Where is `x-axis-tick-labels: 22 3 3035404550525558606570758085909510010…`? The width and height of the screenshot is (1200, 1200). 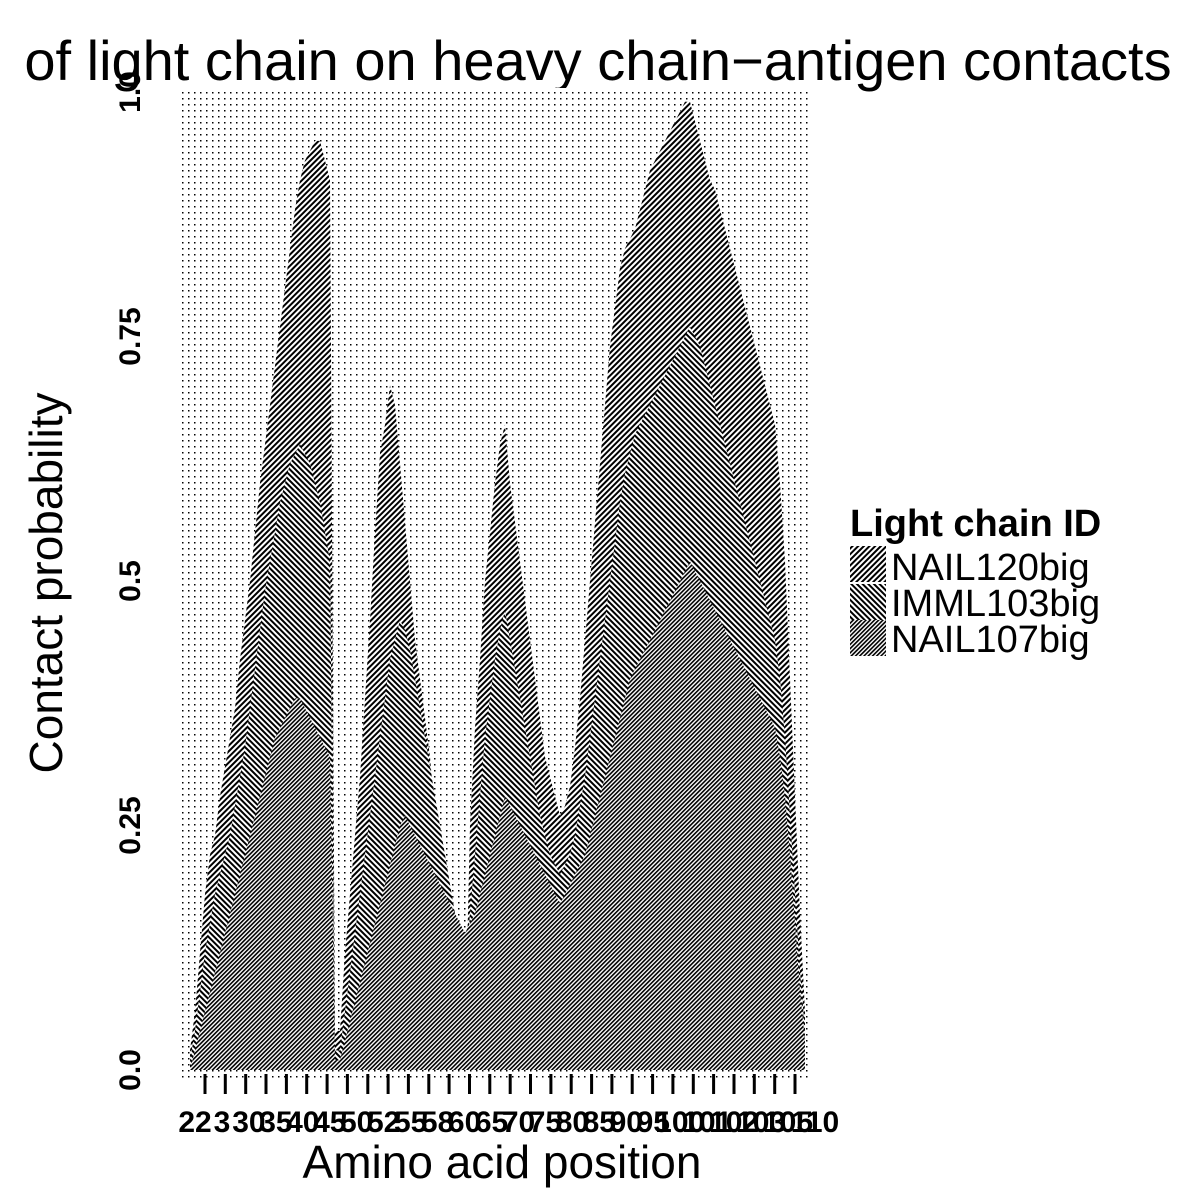
x-axis-tick-labels: 22 3 3035404550525558606570758085909510010… is located at coordinates (508, 1122).